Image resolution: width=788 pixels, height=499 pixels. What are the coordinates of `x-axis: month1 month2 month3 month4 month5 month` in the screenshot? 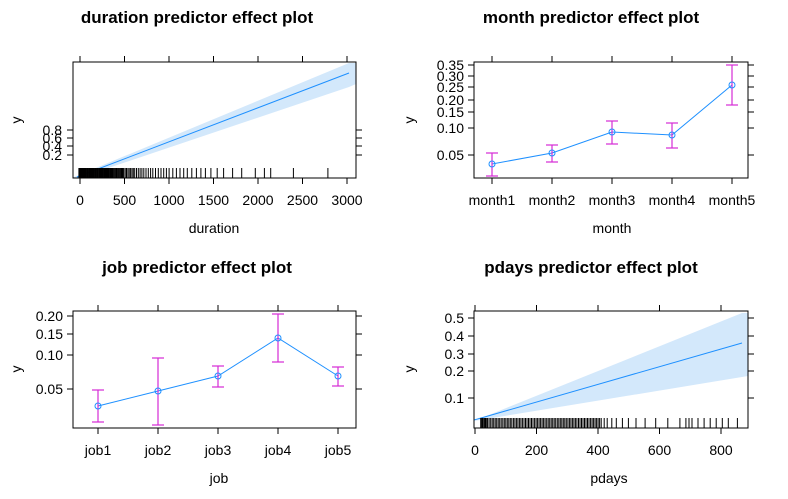 It's located at (612, 146).